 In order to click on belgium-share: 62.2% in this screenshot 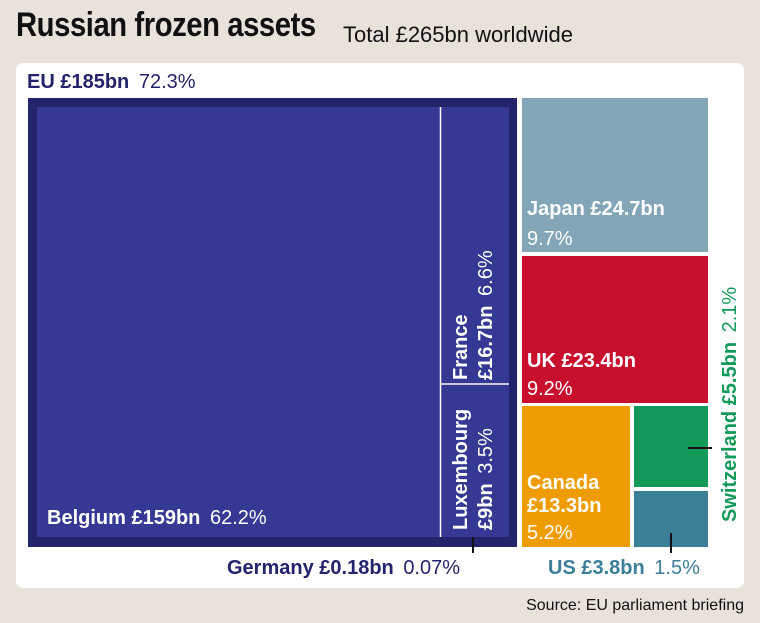, I will do `click(238, 518)`.